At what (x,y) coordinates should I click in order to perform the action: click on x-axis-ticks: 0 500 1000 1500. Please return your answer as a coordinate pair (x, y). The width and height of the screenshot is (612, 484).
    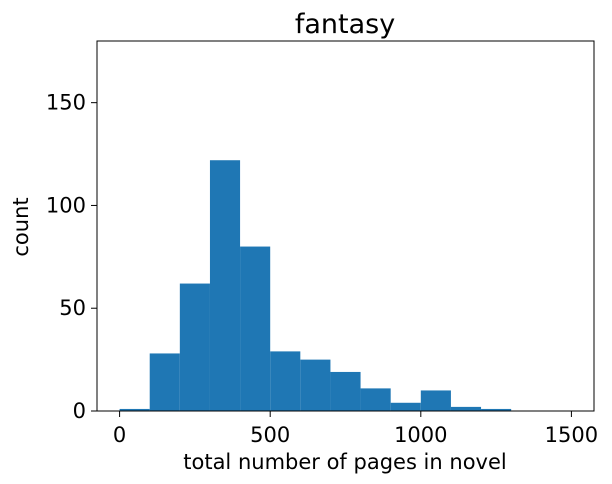
    Looking at the image, I should click on (355, 429).